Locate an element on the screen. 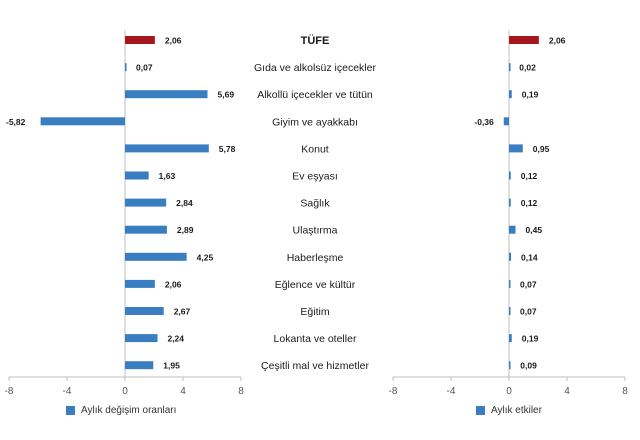 The height and width of the screenshot is (440, 640). category-label: Çeşitli mal ve hizmetler is located at coordinates (315, 366).